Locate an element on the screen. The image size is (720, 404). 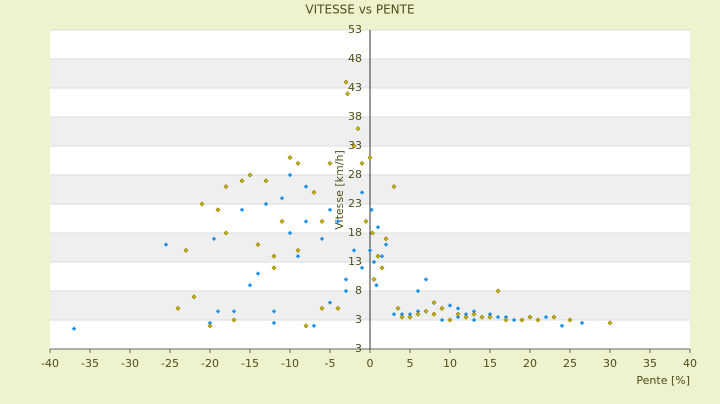
x-tick-label: 15 is located at coordinates (490, 363).